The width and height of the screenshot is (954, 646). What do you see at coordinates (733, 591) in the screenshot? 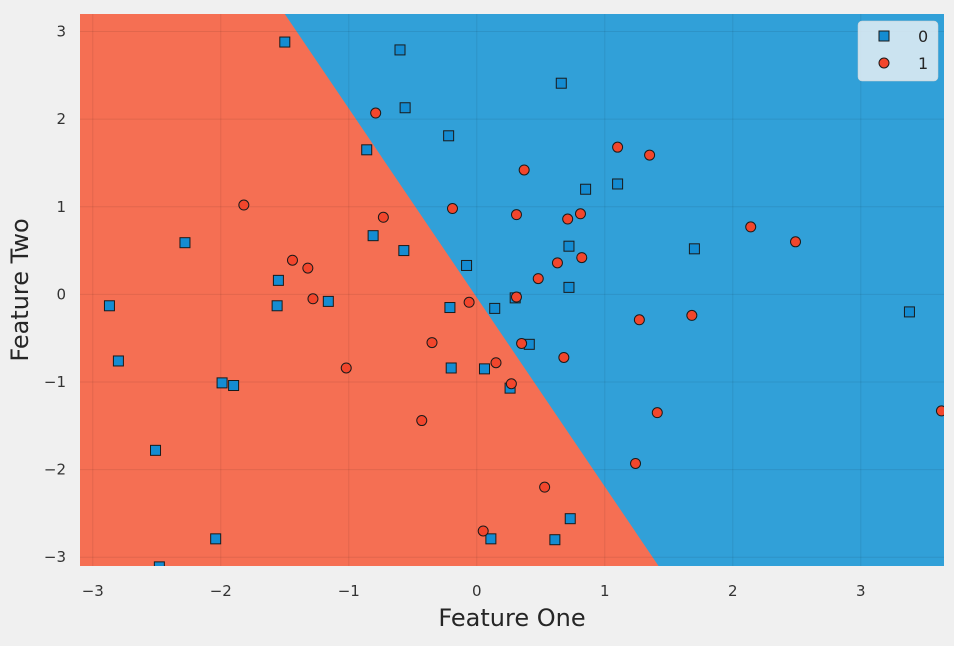
I see `x-tick-label: 2` at bounding box center [733, 591].